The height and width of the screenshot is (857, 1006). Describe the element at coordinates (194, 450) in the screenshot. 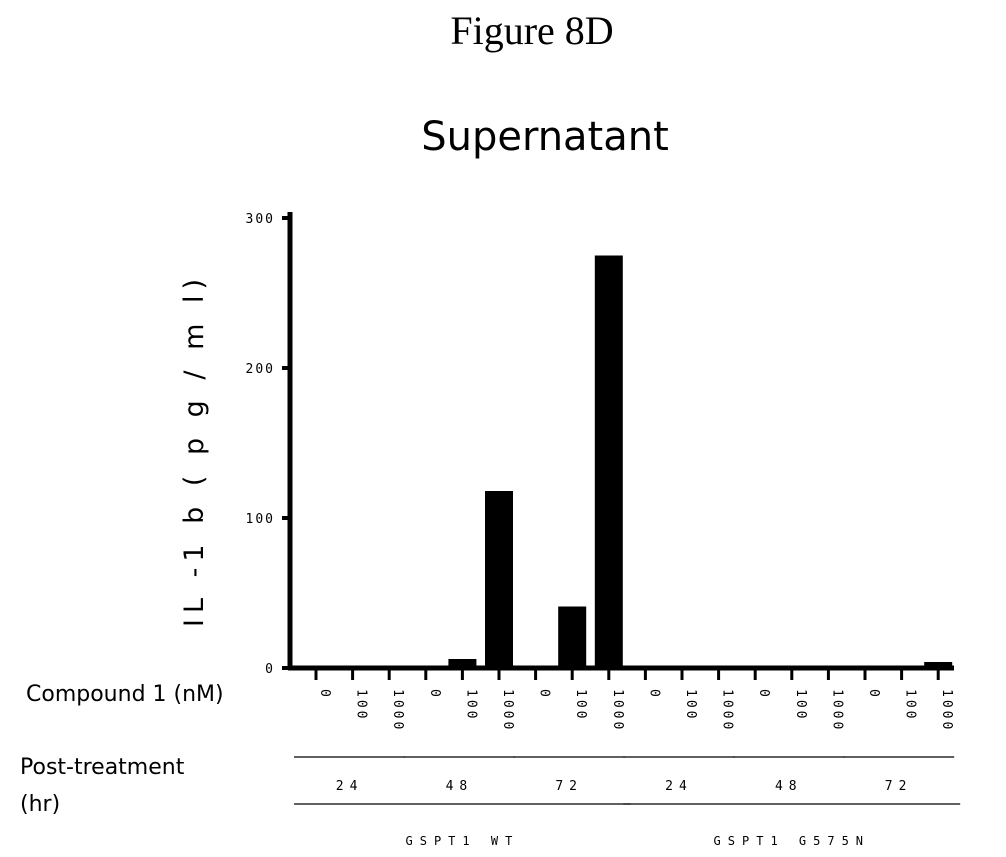

I see `y-axis-label: IL -1 b ( p g / m l)` at that location.